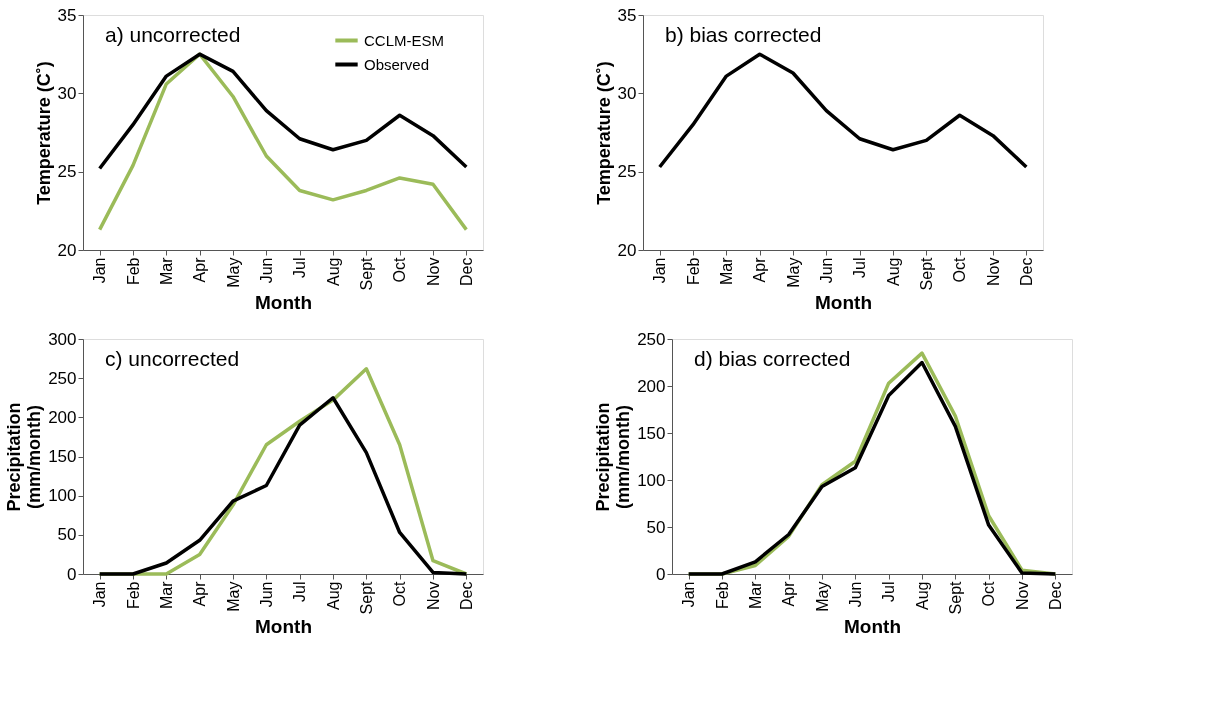  Describe the element at coordinates (397, 64) in the screenshot. I see `legend-label: Observed` at that location.